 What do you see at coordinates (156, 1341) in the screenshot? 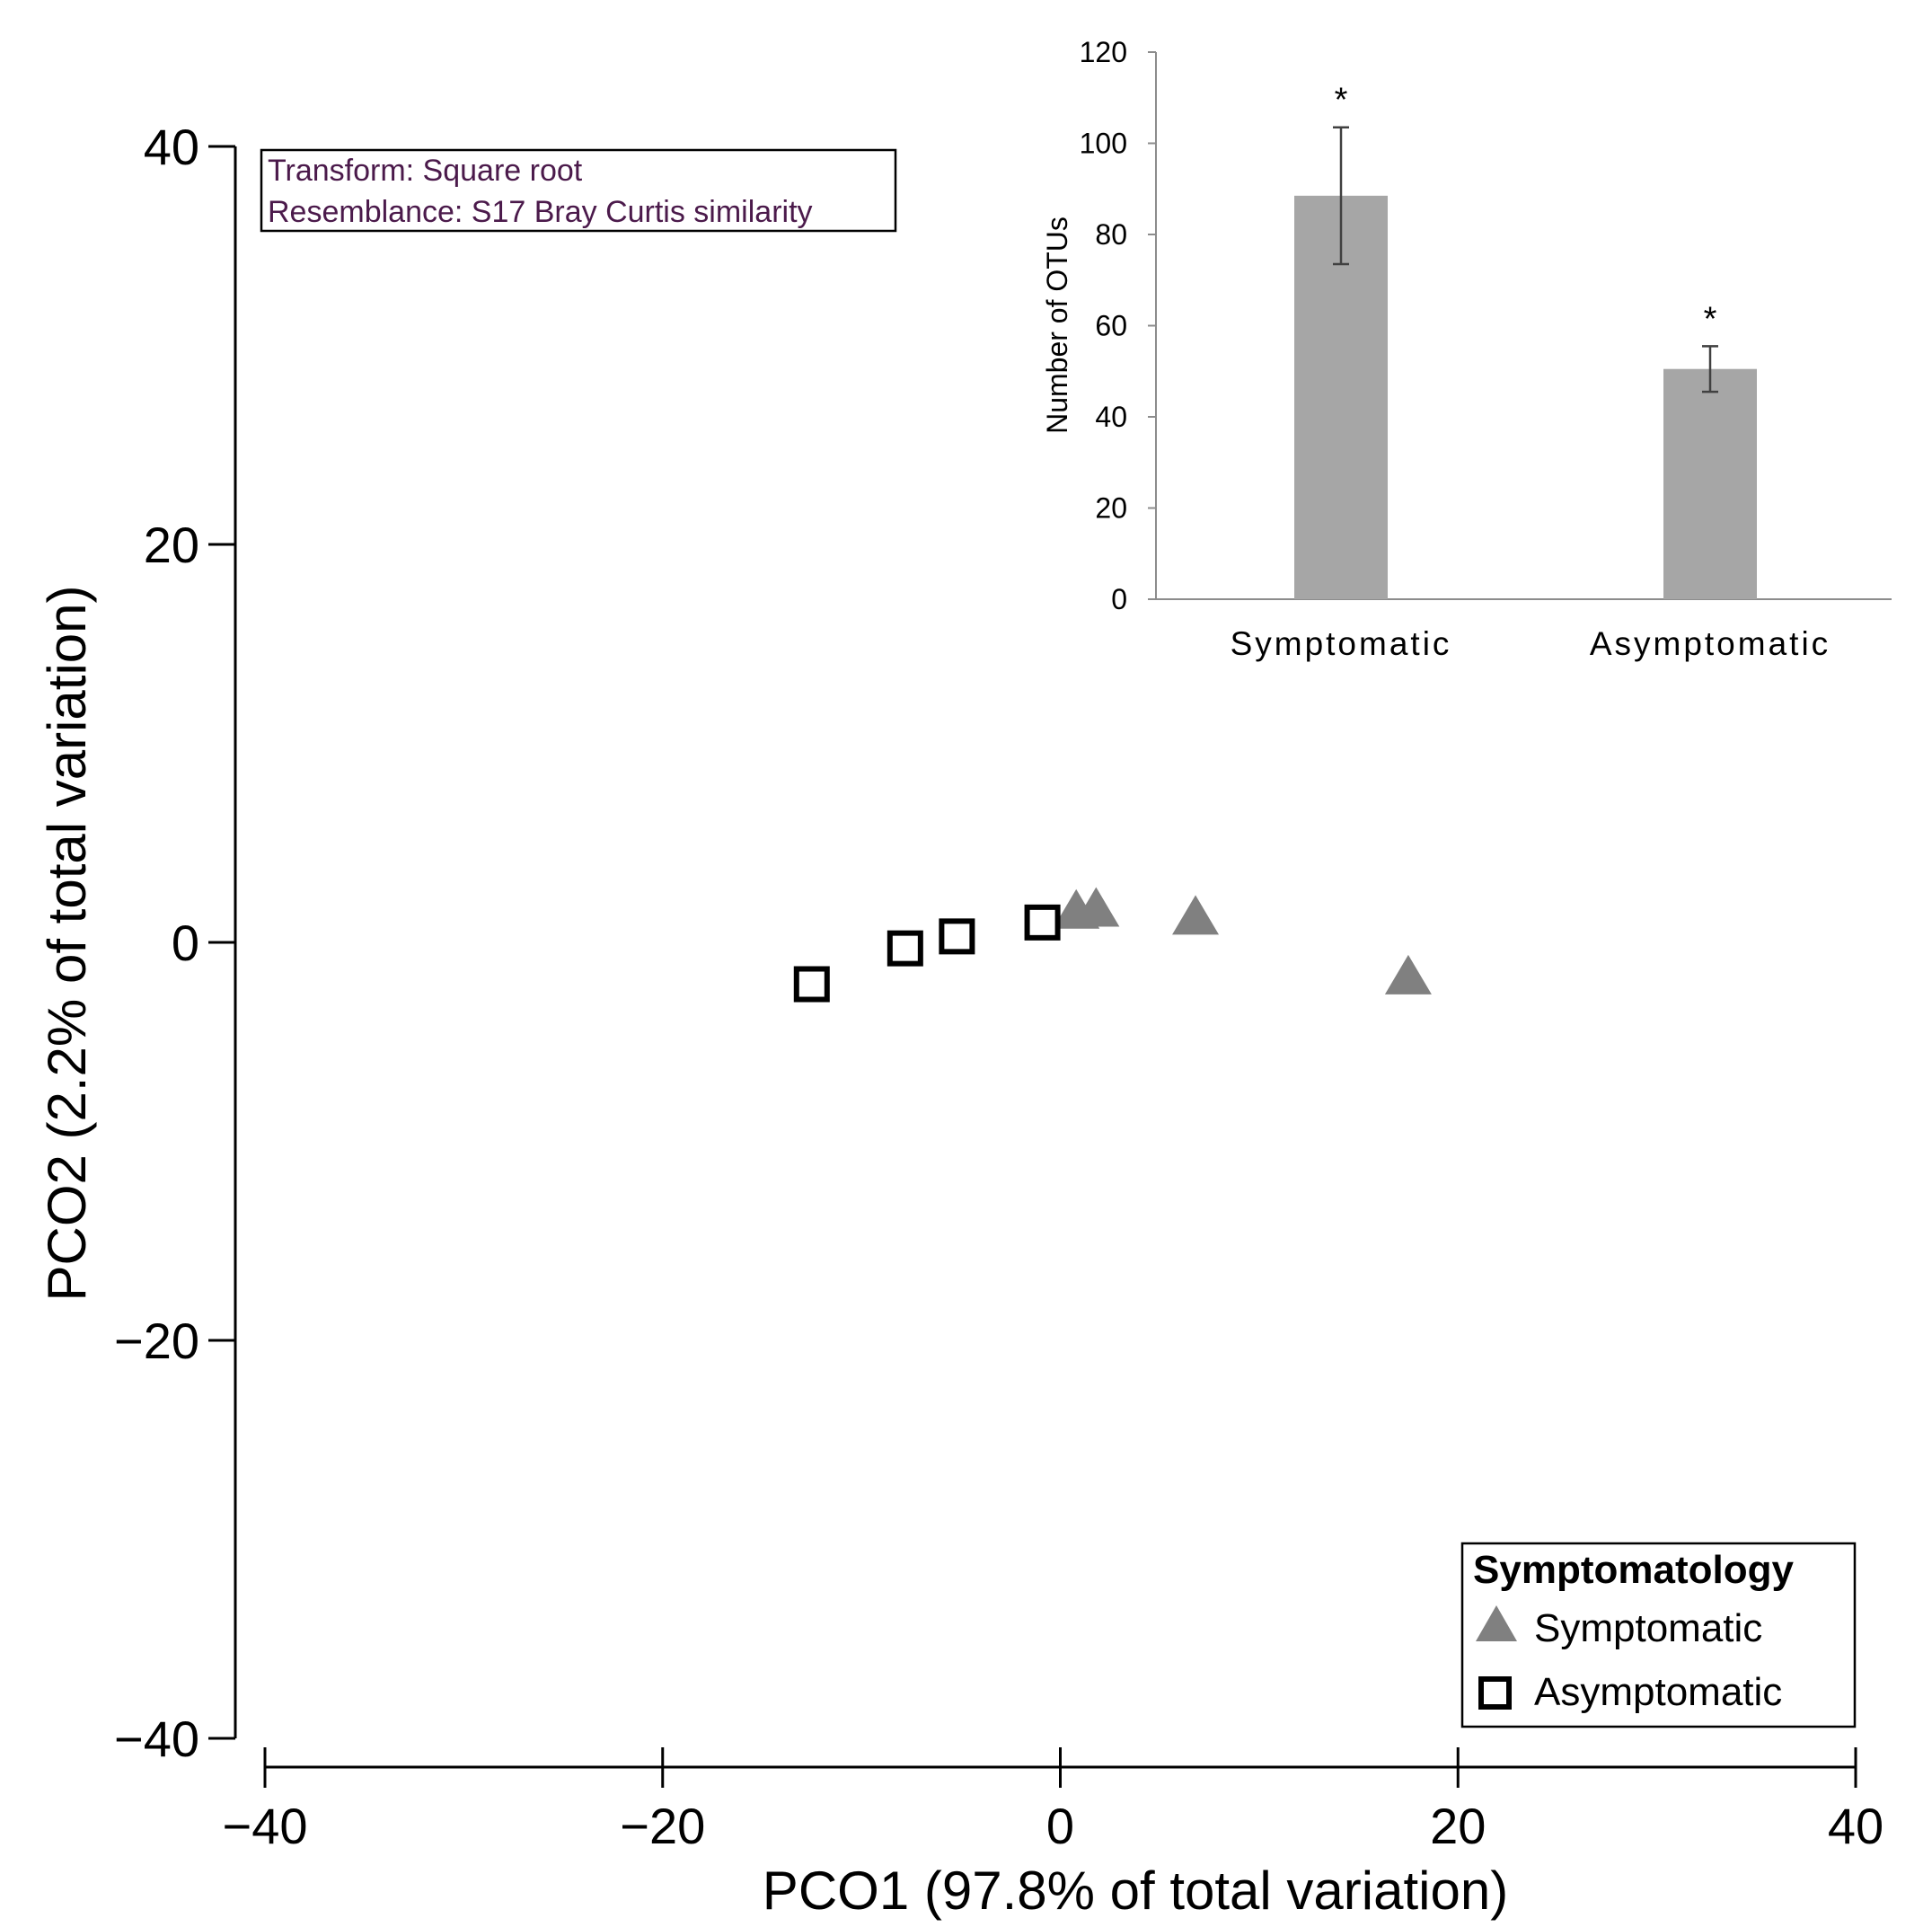
I see `main-y-tick-label: −20` at bounding box center [156, 1341].